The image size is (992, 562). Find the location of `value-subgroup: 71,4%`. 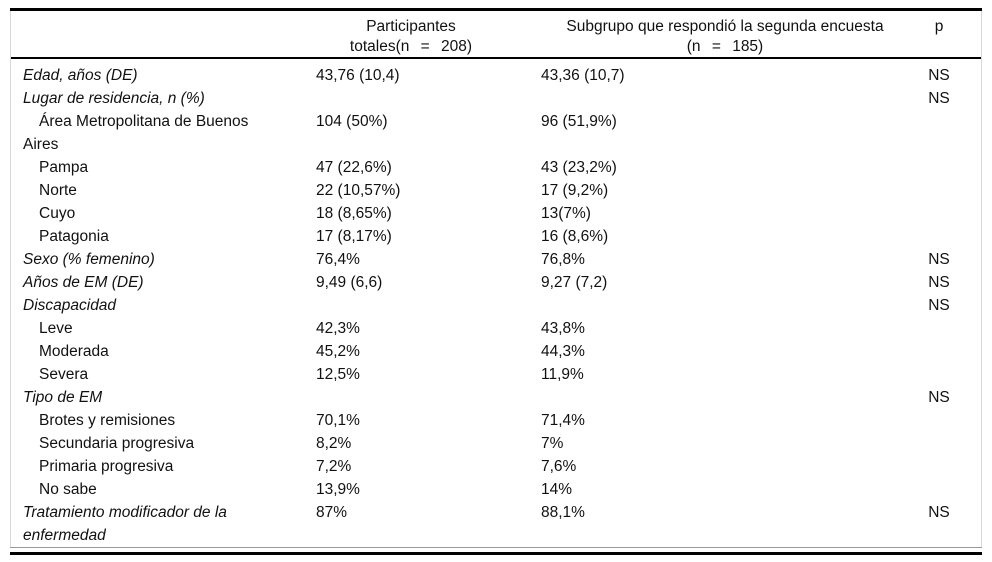

value-subgroup: 71,4% is located at coordinates (563, 420).